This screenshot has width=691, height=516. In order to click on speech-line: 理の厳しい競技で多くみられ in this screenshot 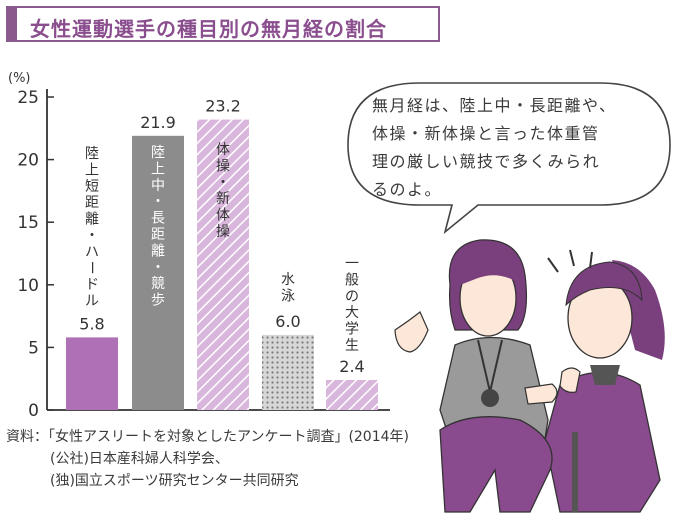, I will do `click(486, 161)`.